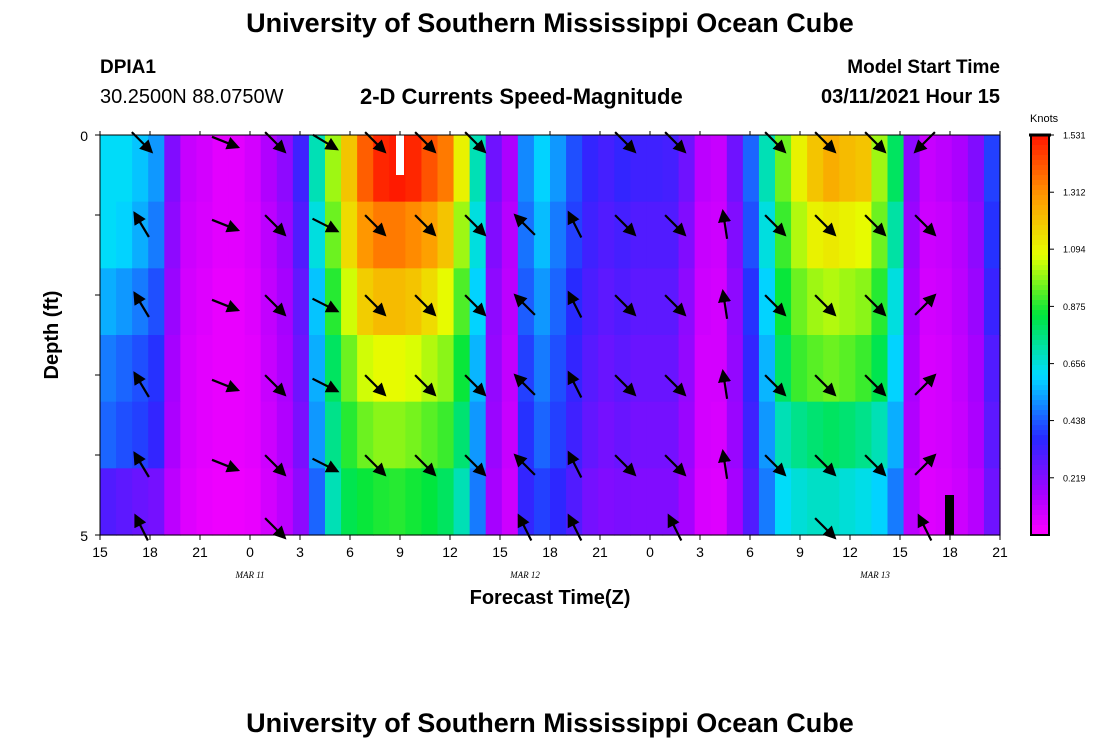  What do you see at coordinates (550, 552) in the screenshot?
I see `x-tick-label: 18` at bounding box center [550, 552].